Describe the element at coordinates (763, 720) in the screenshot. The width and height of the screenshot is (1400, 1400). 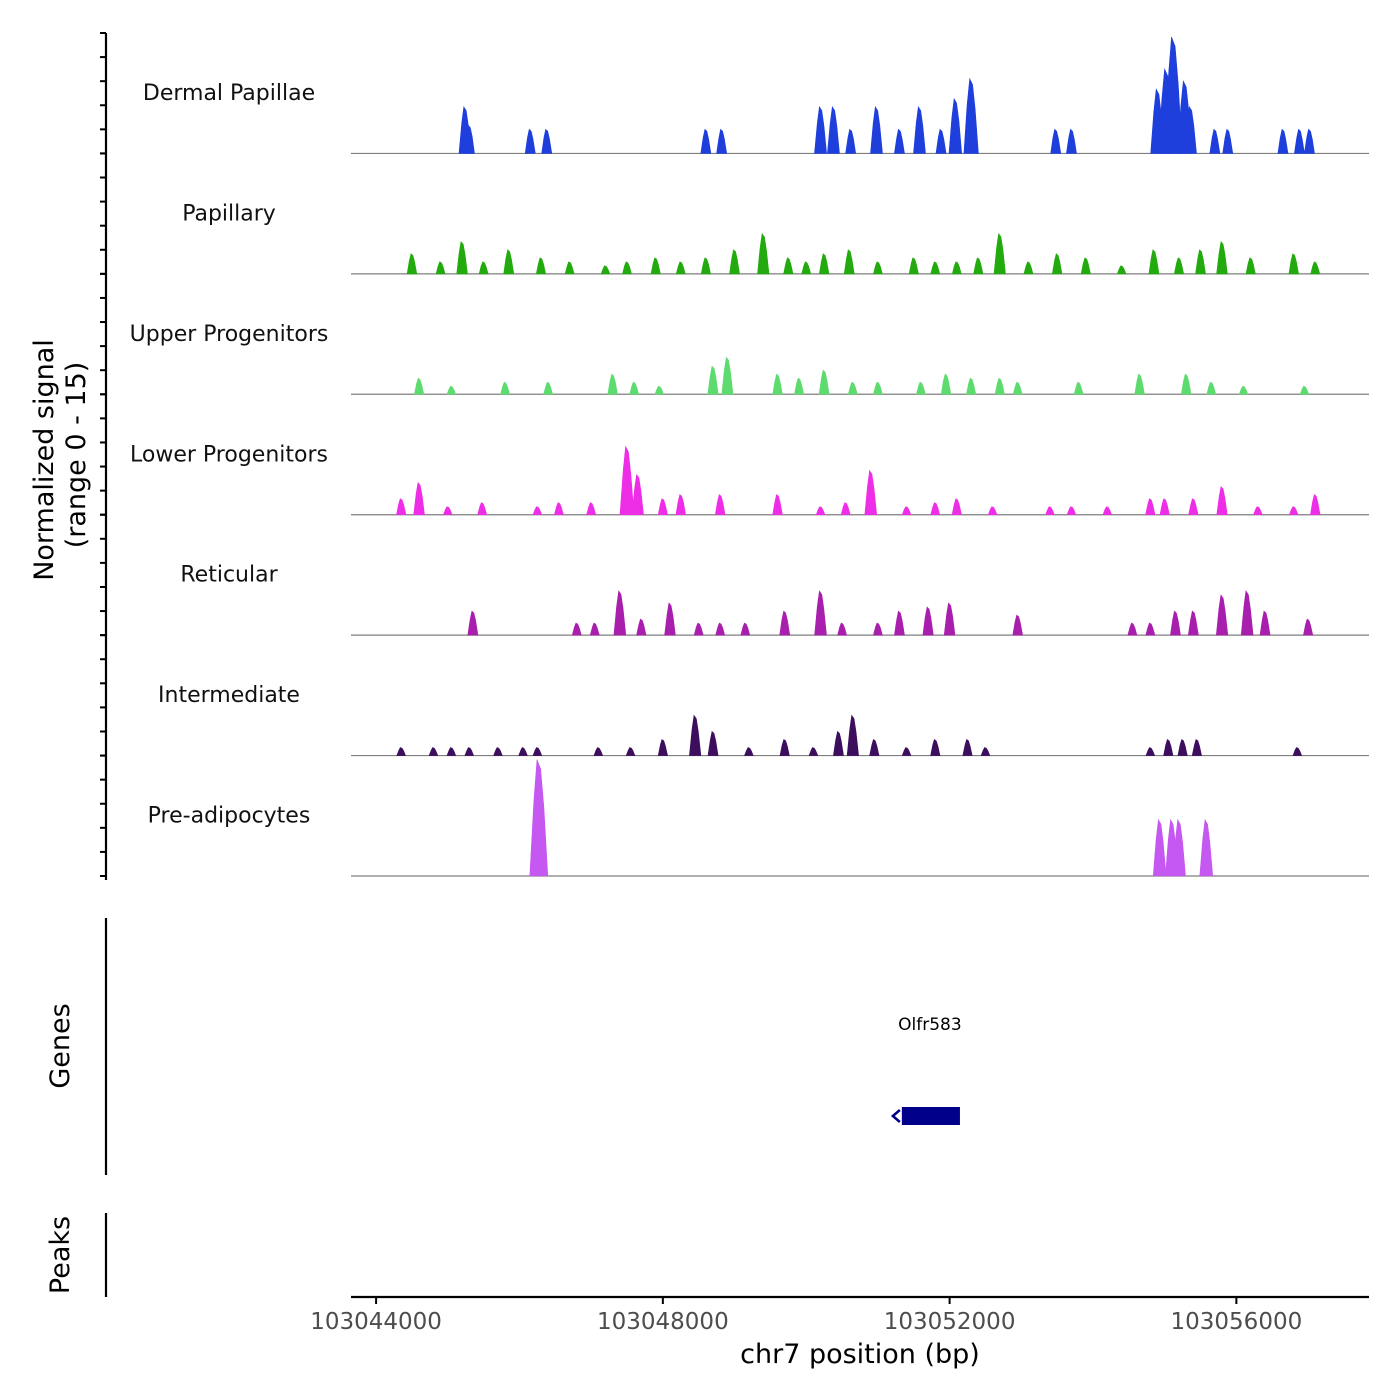
I see `track-intermediate: Intermediate` at that location.